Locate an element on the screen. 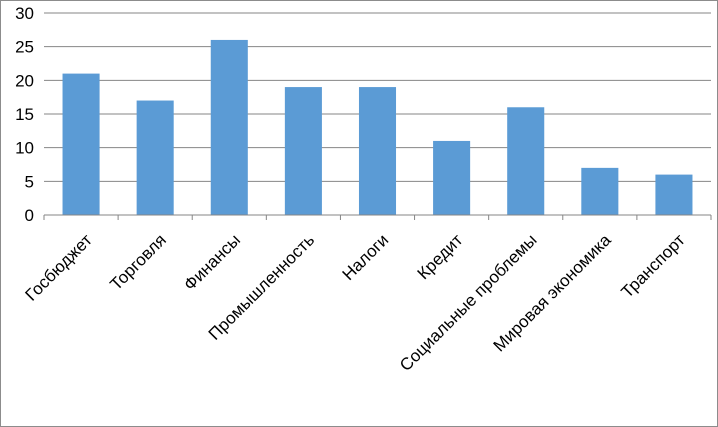  y-tick-label: 30 is located at coordinates (24, 13).